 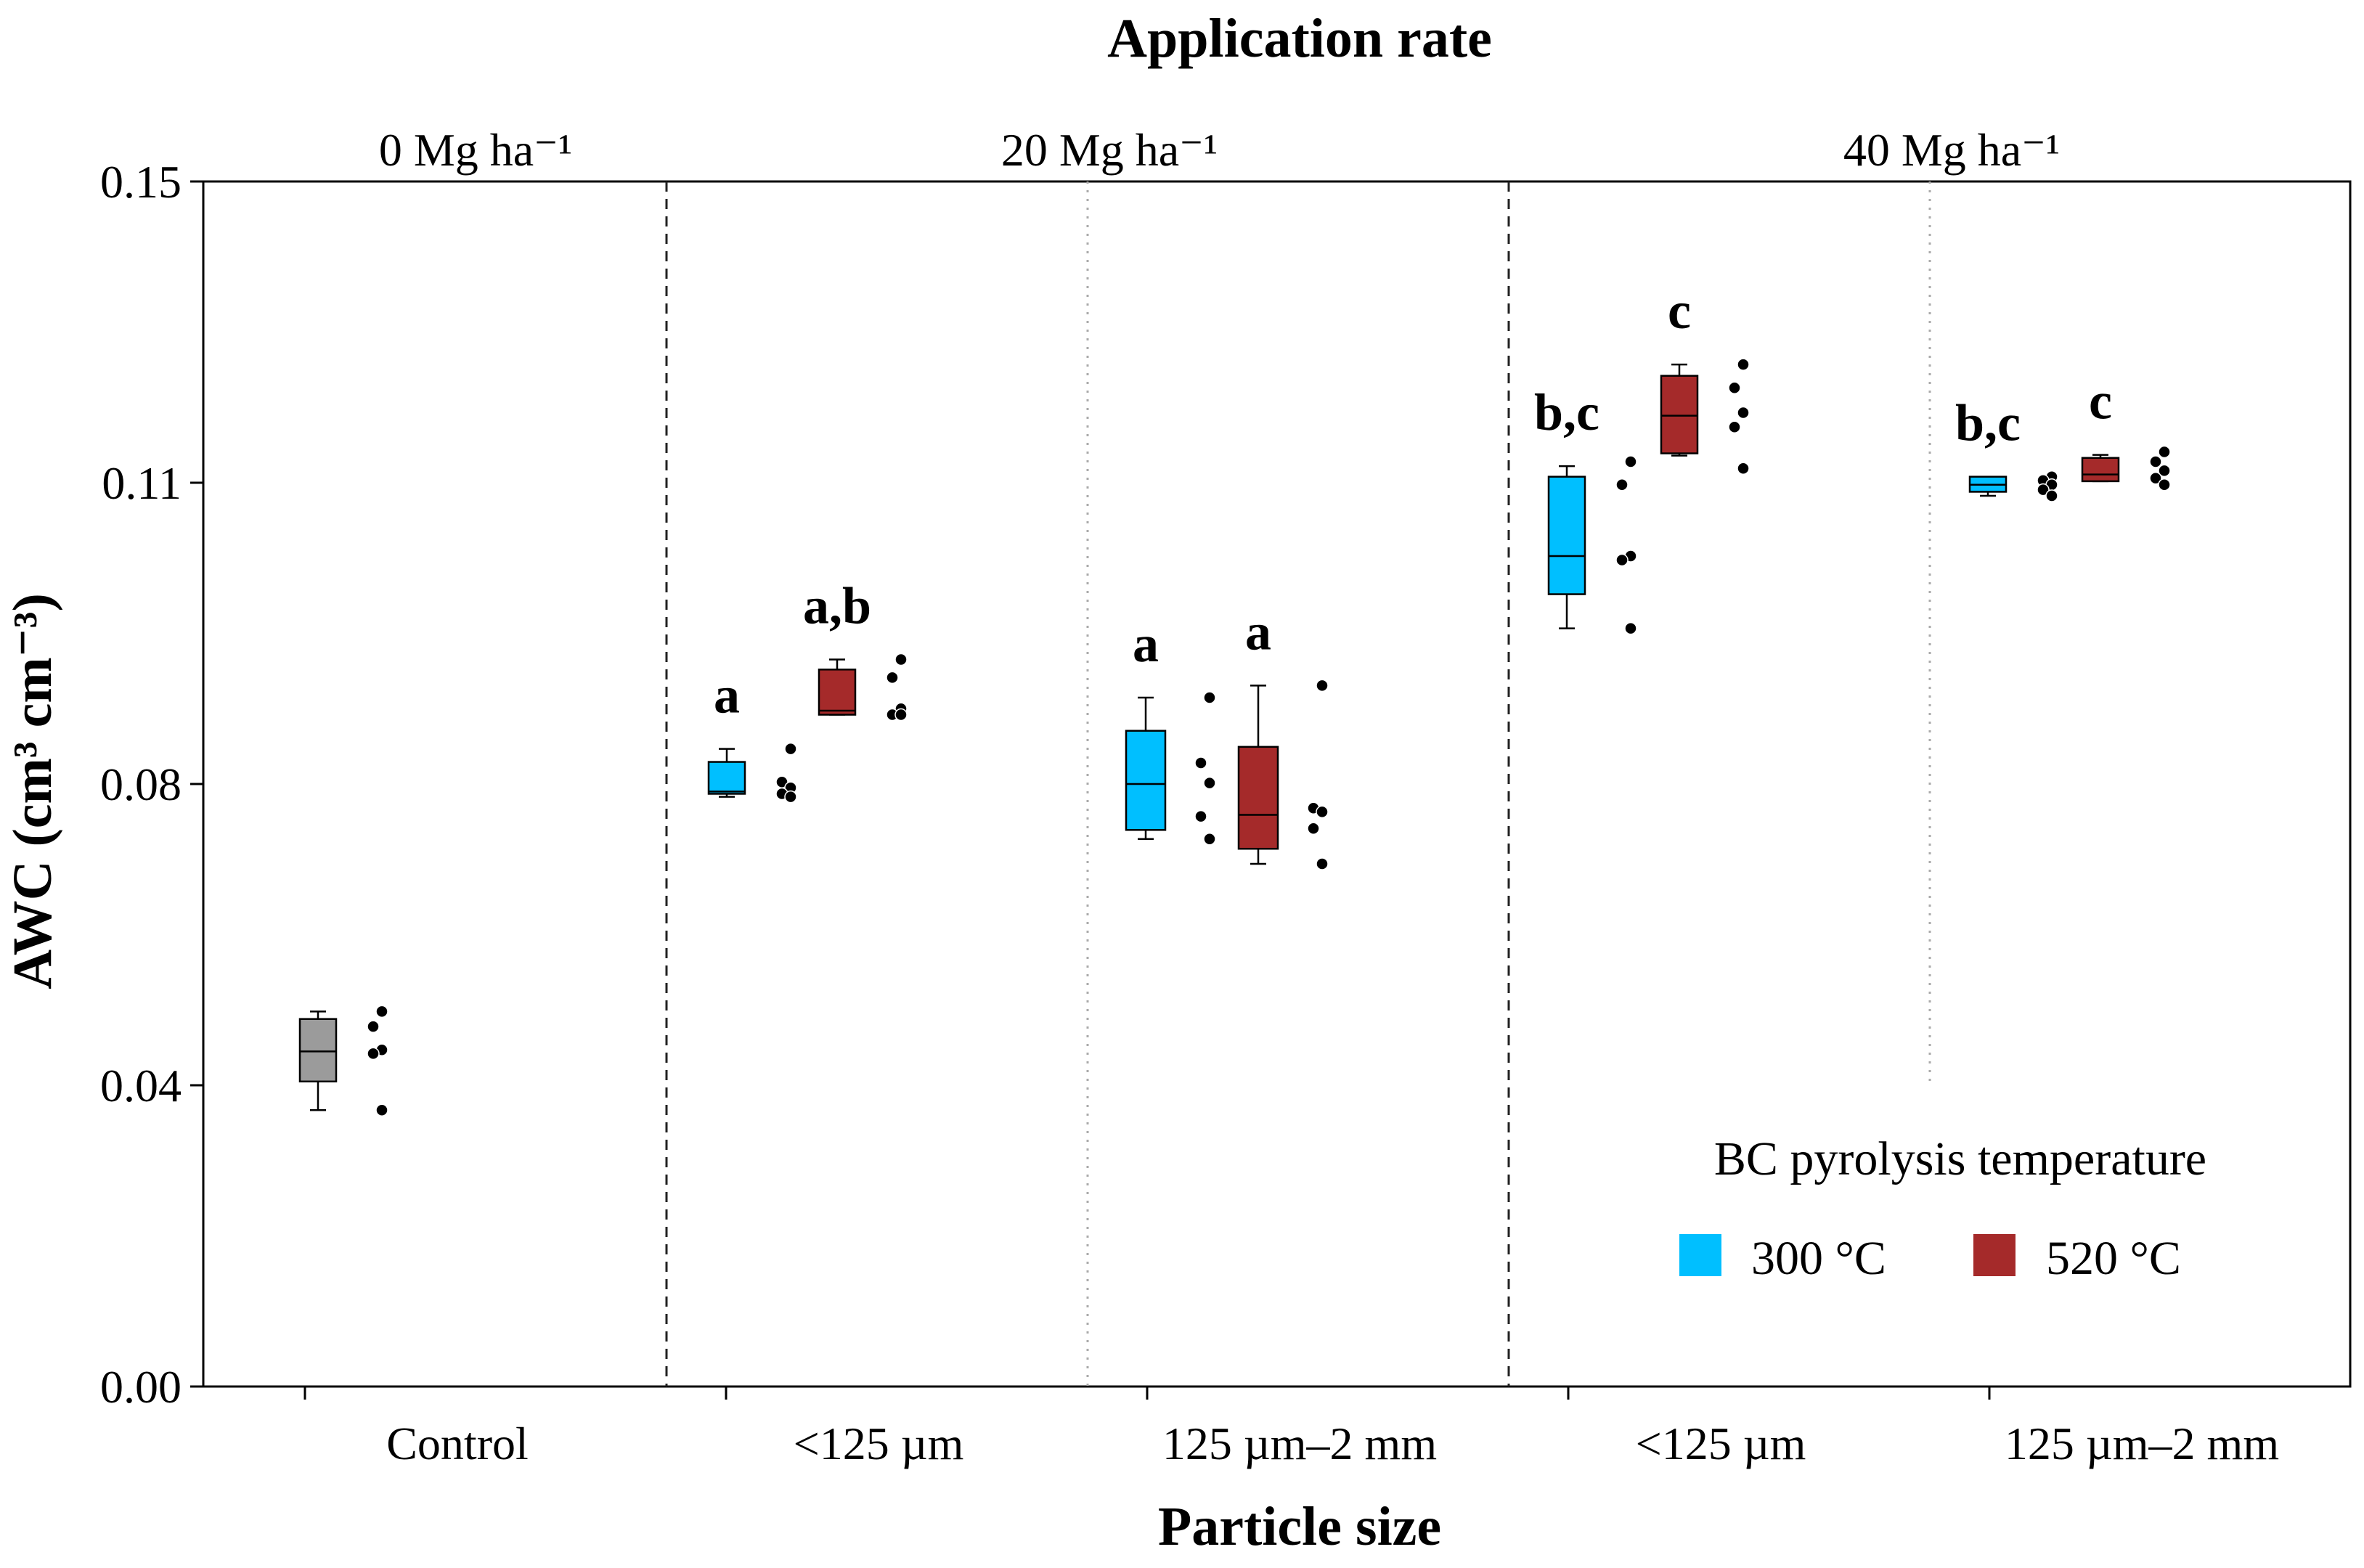 I want to click on y-tick-label: 0.00, so click(x=141, y=1387).